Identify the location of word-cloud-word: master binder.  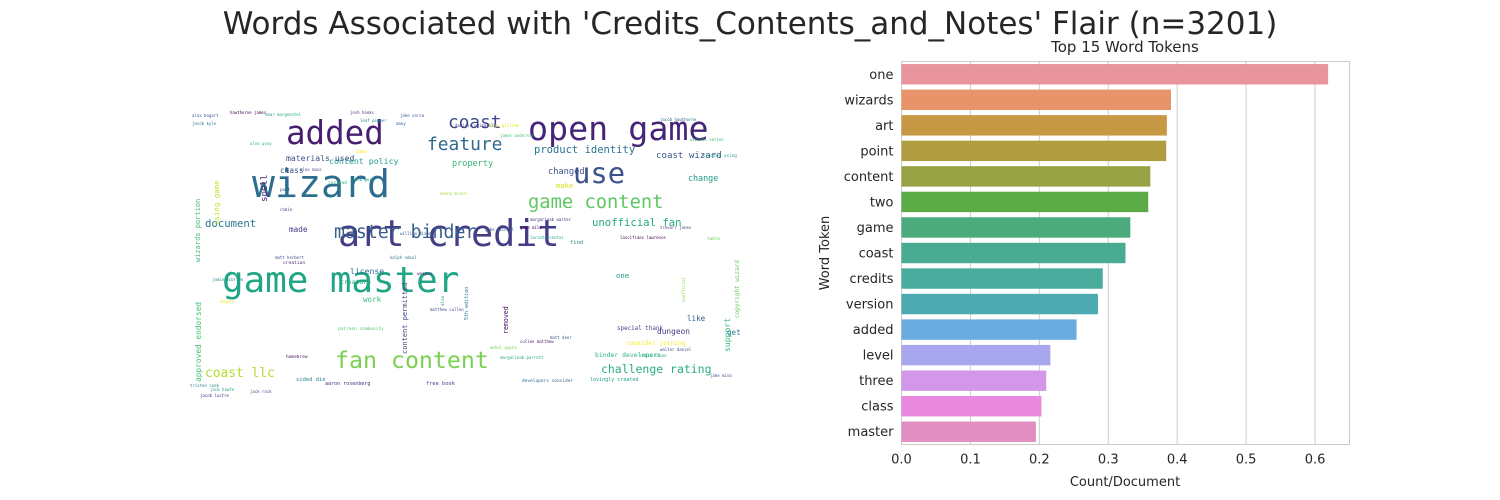
(405, 232).